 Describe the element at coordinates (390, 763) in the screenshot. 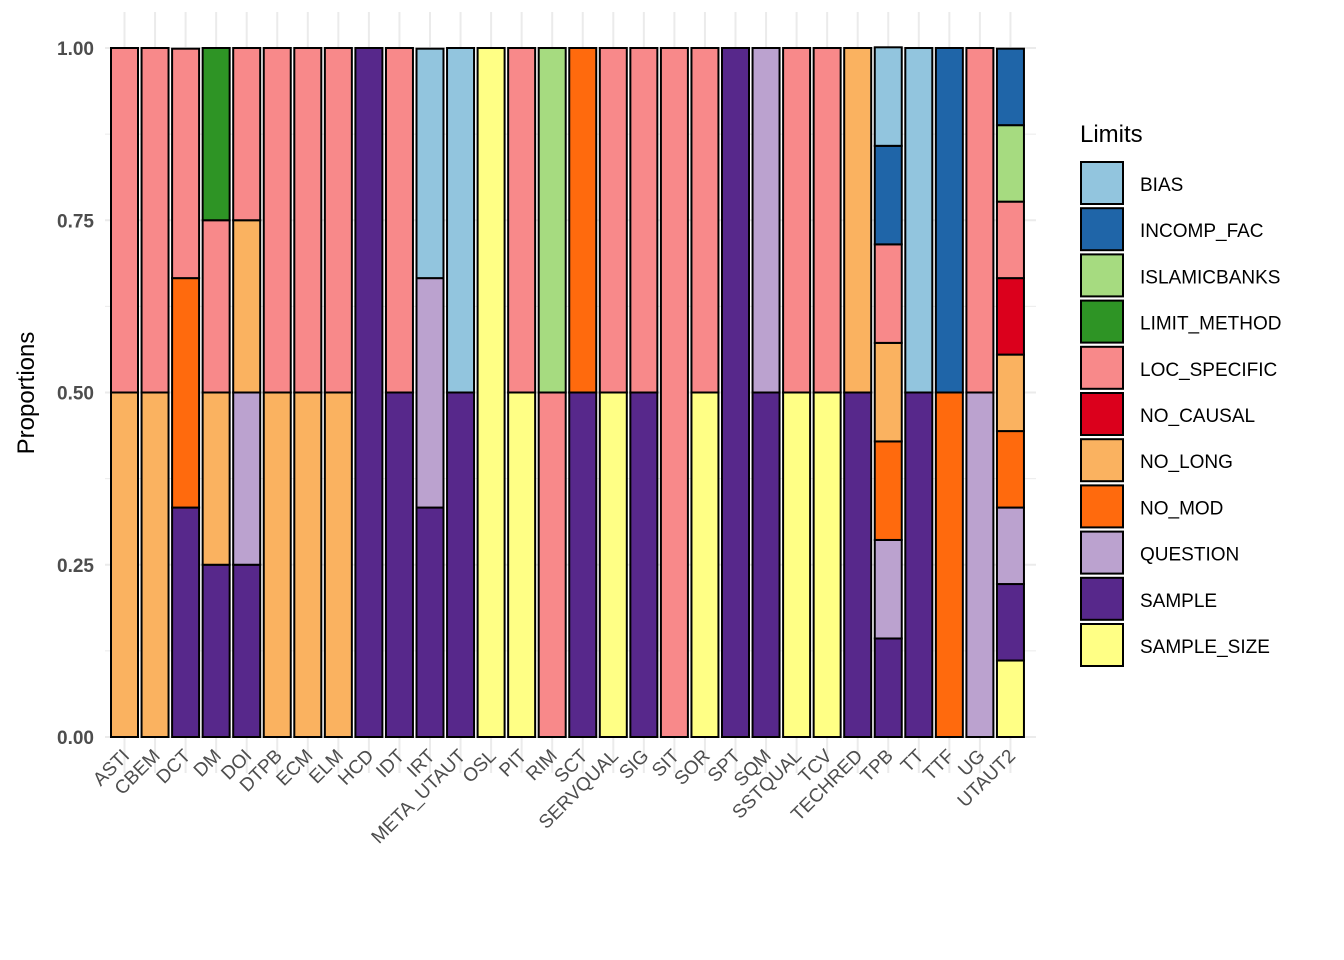

I see `x-tick-label: IDT` at that location.